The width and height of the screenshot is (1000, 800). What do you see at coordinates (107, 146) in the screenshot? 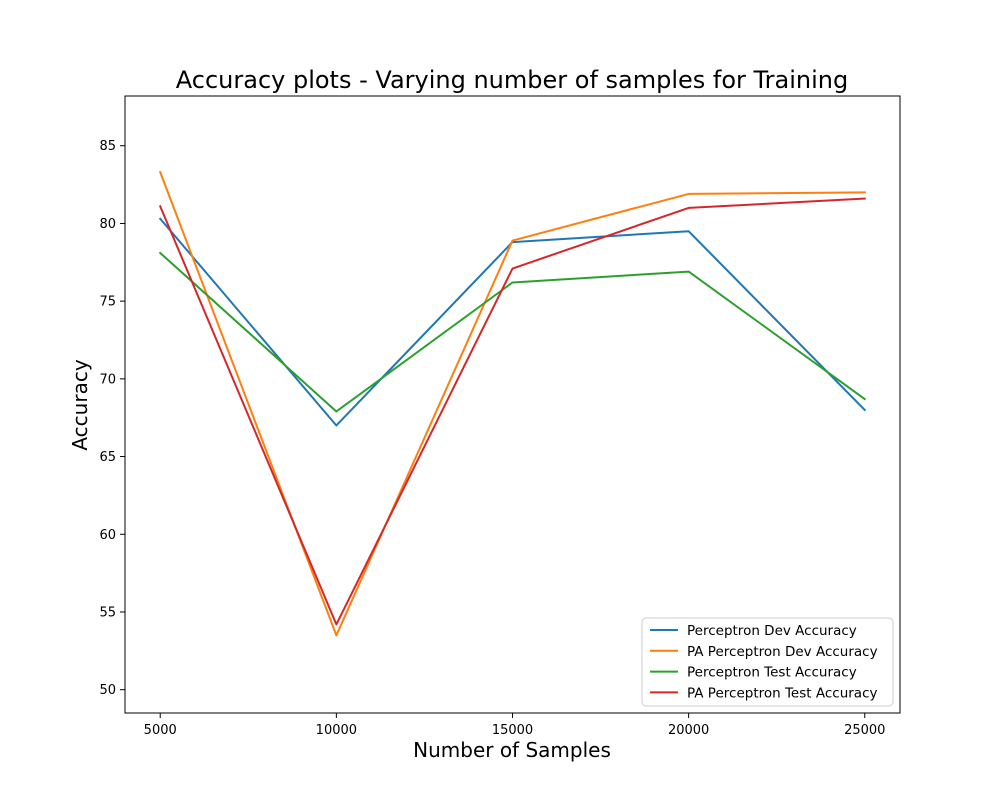
I see `y-tick-label: 85` at bounding box center [107, 146].